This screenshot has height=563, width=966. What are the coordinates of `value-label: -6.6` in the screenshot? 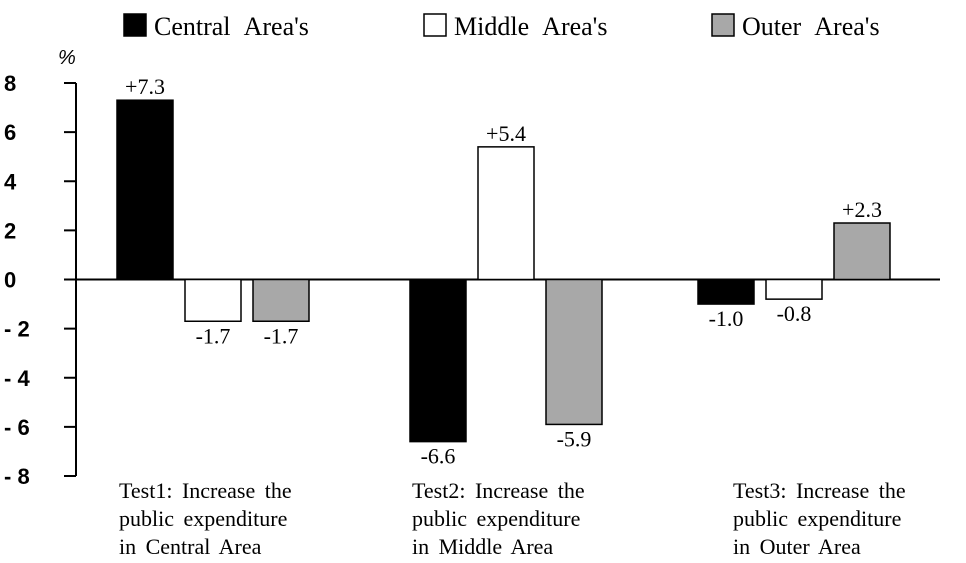 It's located at (438, 456).